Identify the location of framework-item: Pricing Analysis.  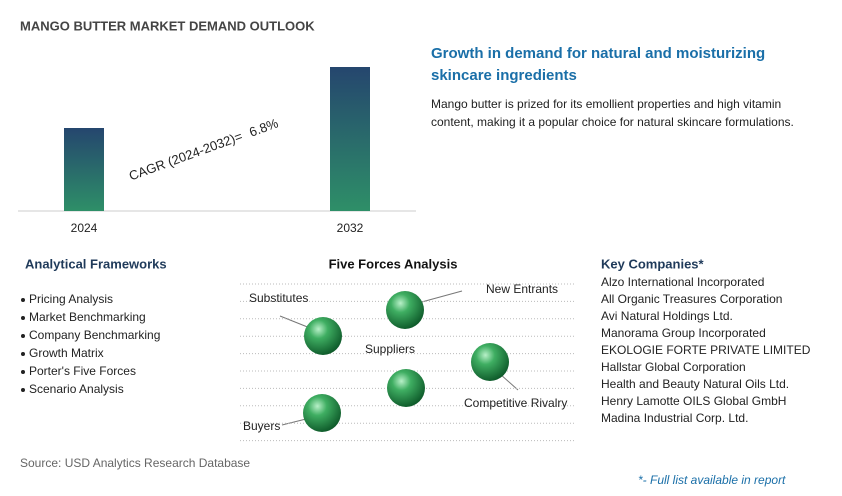
(71, 299).